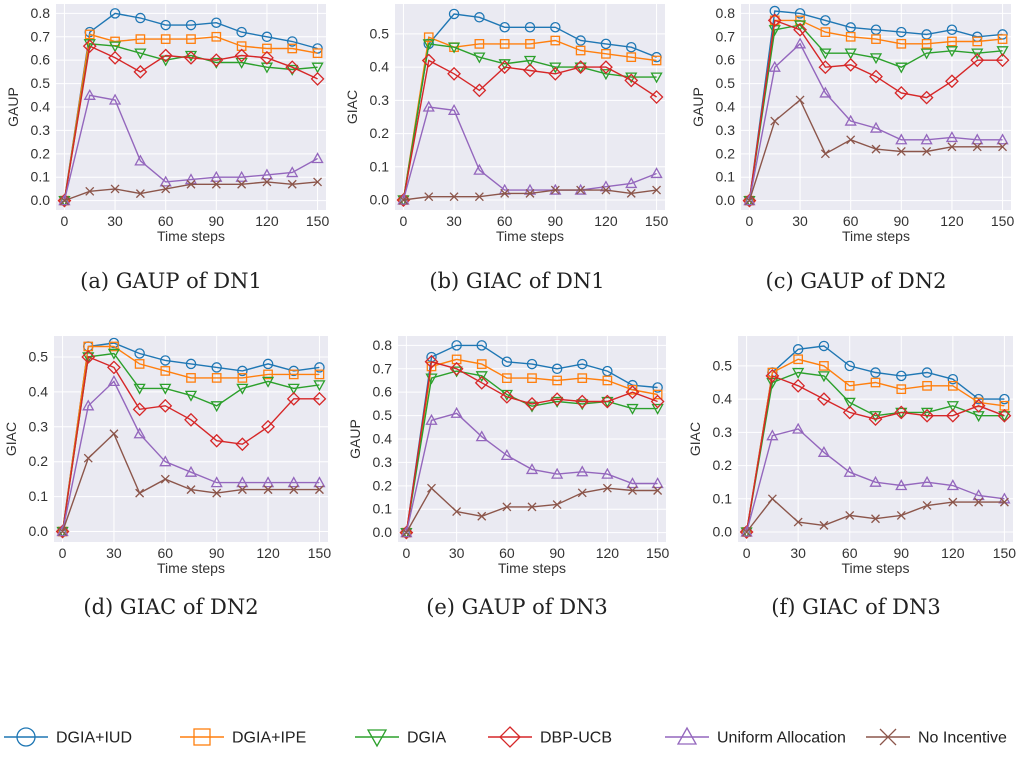 Image resolution: width=1018 pixels, height=778 pixels. What do you see at coordinates (855, 607) in the screenshot?
I see `chart-caption: (f) GIAC of DN3` at bounding box center [855, 607].